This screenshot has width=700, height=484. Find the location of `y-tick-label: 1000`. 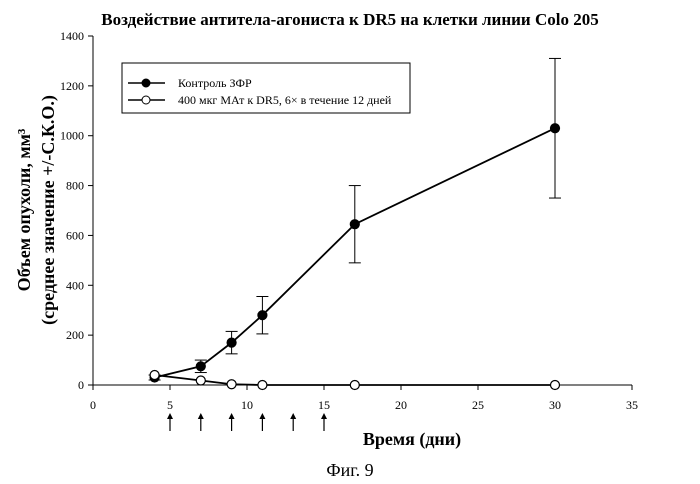

y-tick-label: 1000 is located at coordinates (72, 136).